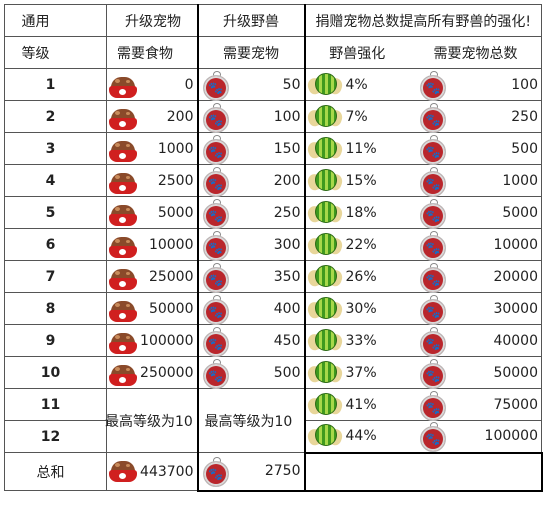 This screenshot has width=545, height=519. I want to click on boost-cell: 26%, so click(357, 276).